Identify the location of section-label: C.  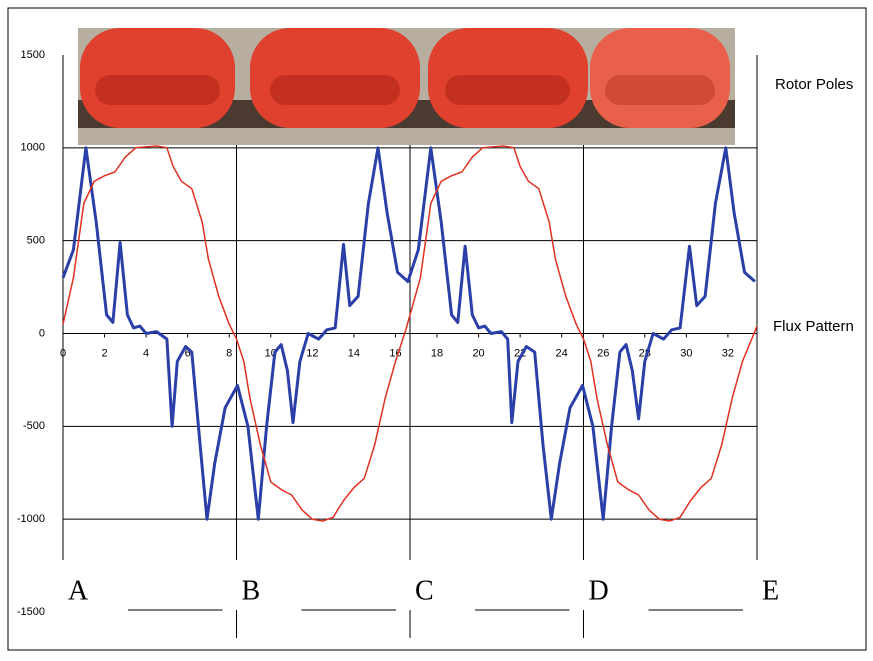
(424, 590).